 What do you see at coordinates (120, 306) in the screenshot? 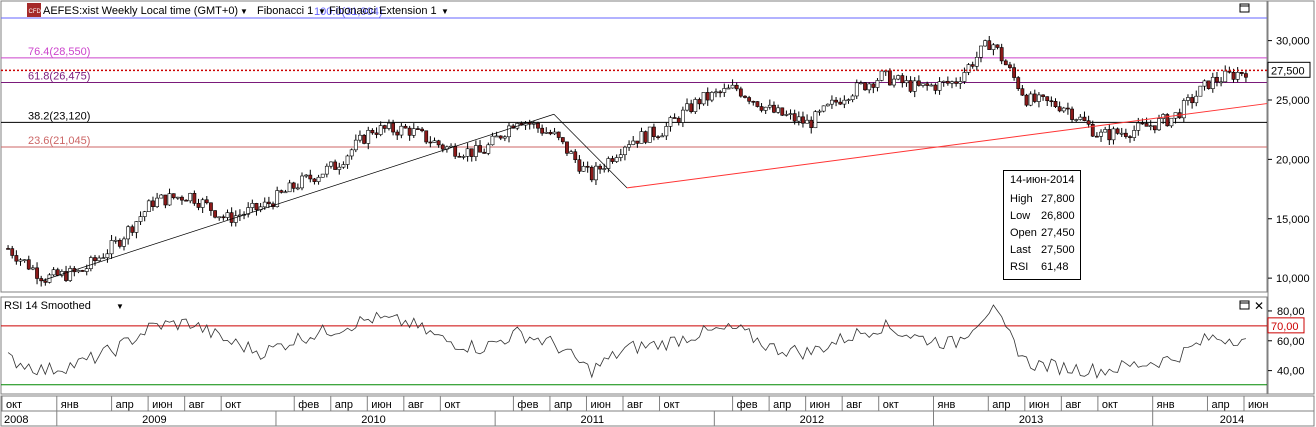
I see `rsi-dropdown-icon: ▼` at bounding box center [120, 306].